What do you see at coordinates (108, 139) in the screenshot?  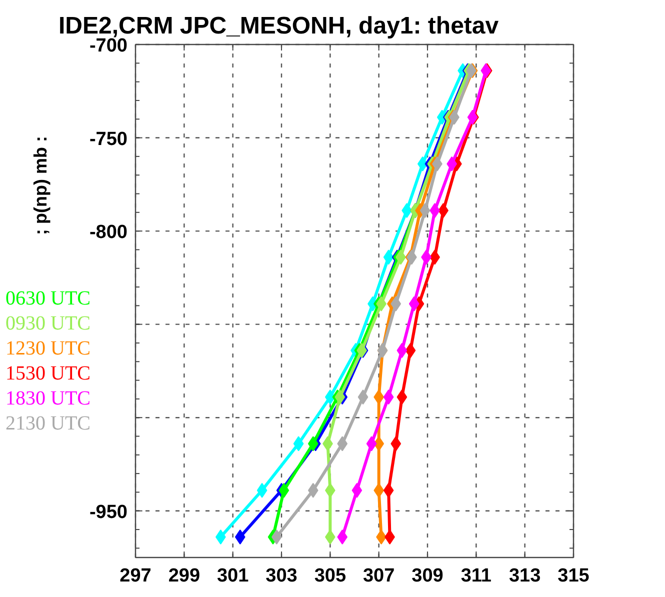 I see `y-tick-label: -750` at bounding box center [108, 139].